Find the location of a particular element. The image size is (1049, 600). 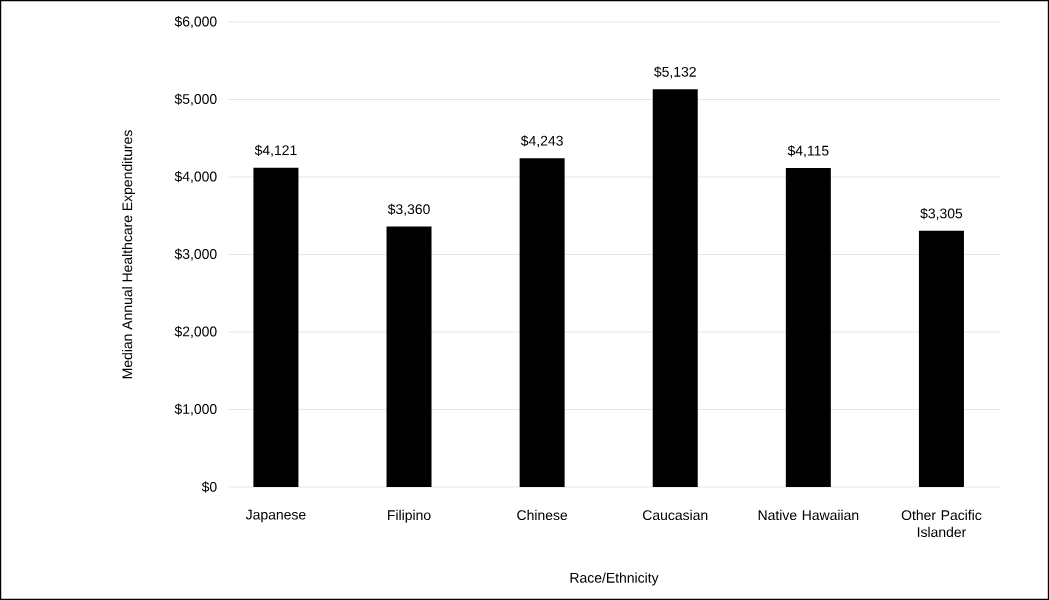

data-label: $4,243 is located at coordinates (541, 141).